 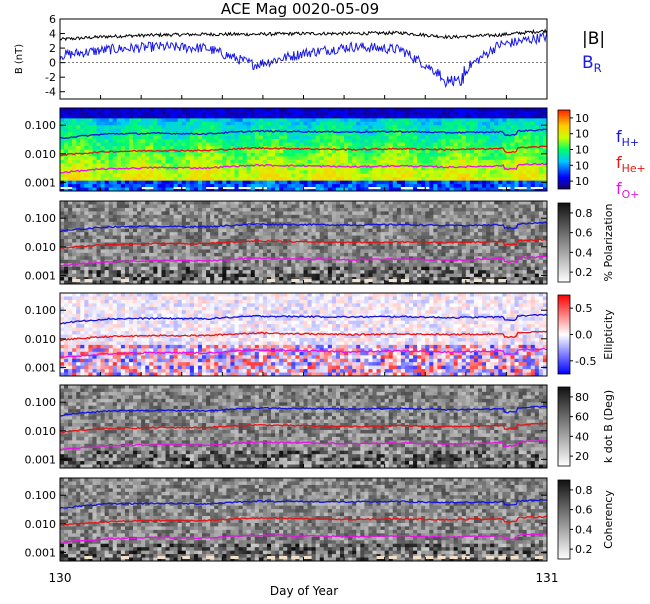 What do you see at coordinates (304, 591) in the screenshot?
I see `x-axis-label: Day of Year` at bounding box center [304, 591].